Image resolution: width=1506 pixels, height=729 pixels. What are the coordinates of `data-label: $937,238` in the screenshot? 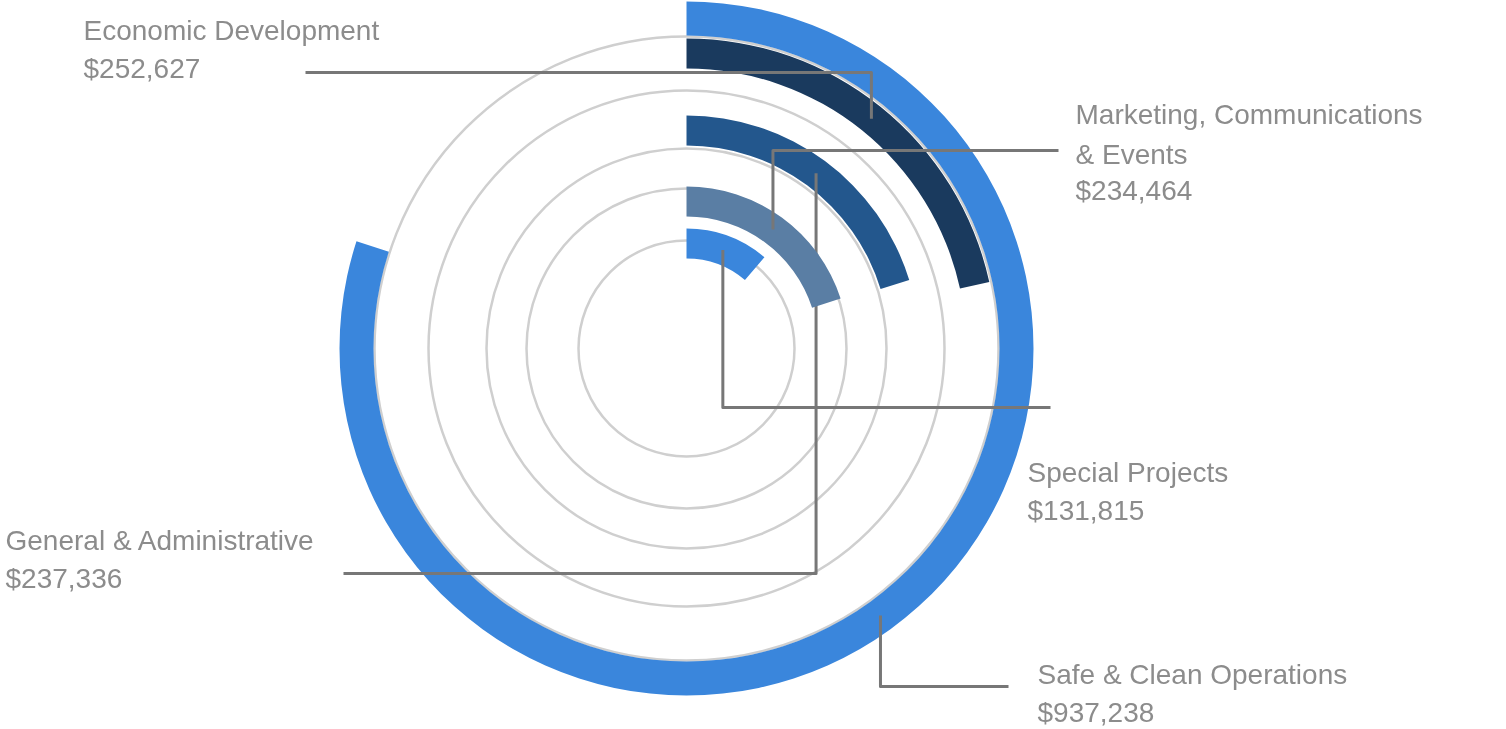 It's located at (1096, 712).